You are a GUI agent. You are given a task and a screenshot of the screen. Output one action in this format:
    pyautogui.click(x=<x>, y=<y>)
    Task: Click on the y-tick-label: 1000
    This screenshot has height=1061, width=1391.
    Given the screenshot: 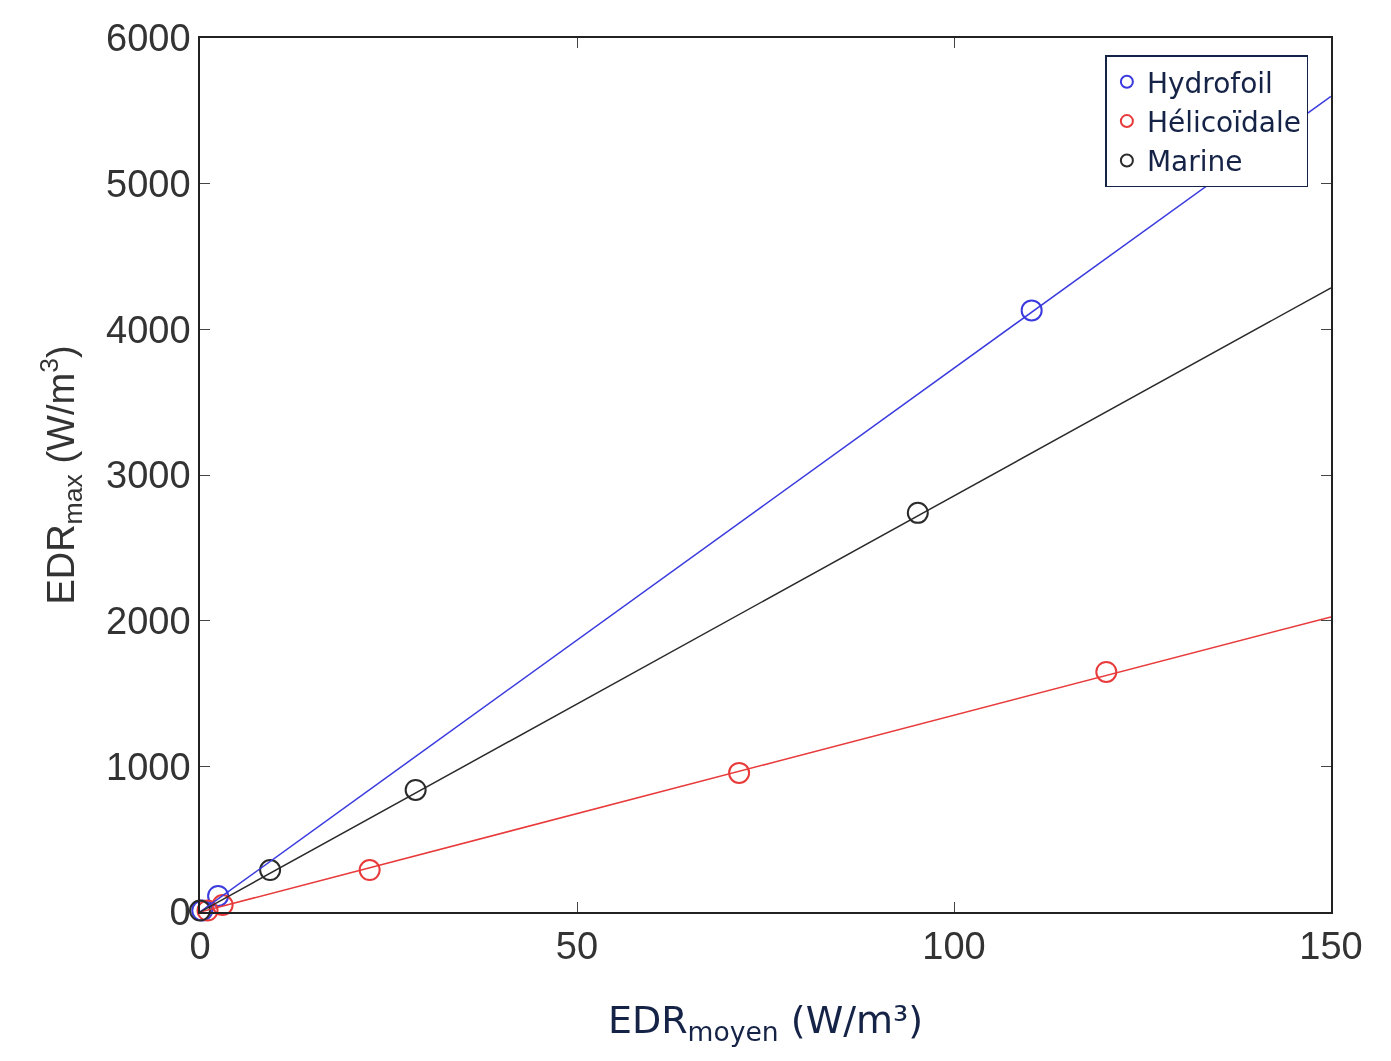 What is the action you would take?
    pyautogui.click(x=148, y=766)
    